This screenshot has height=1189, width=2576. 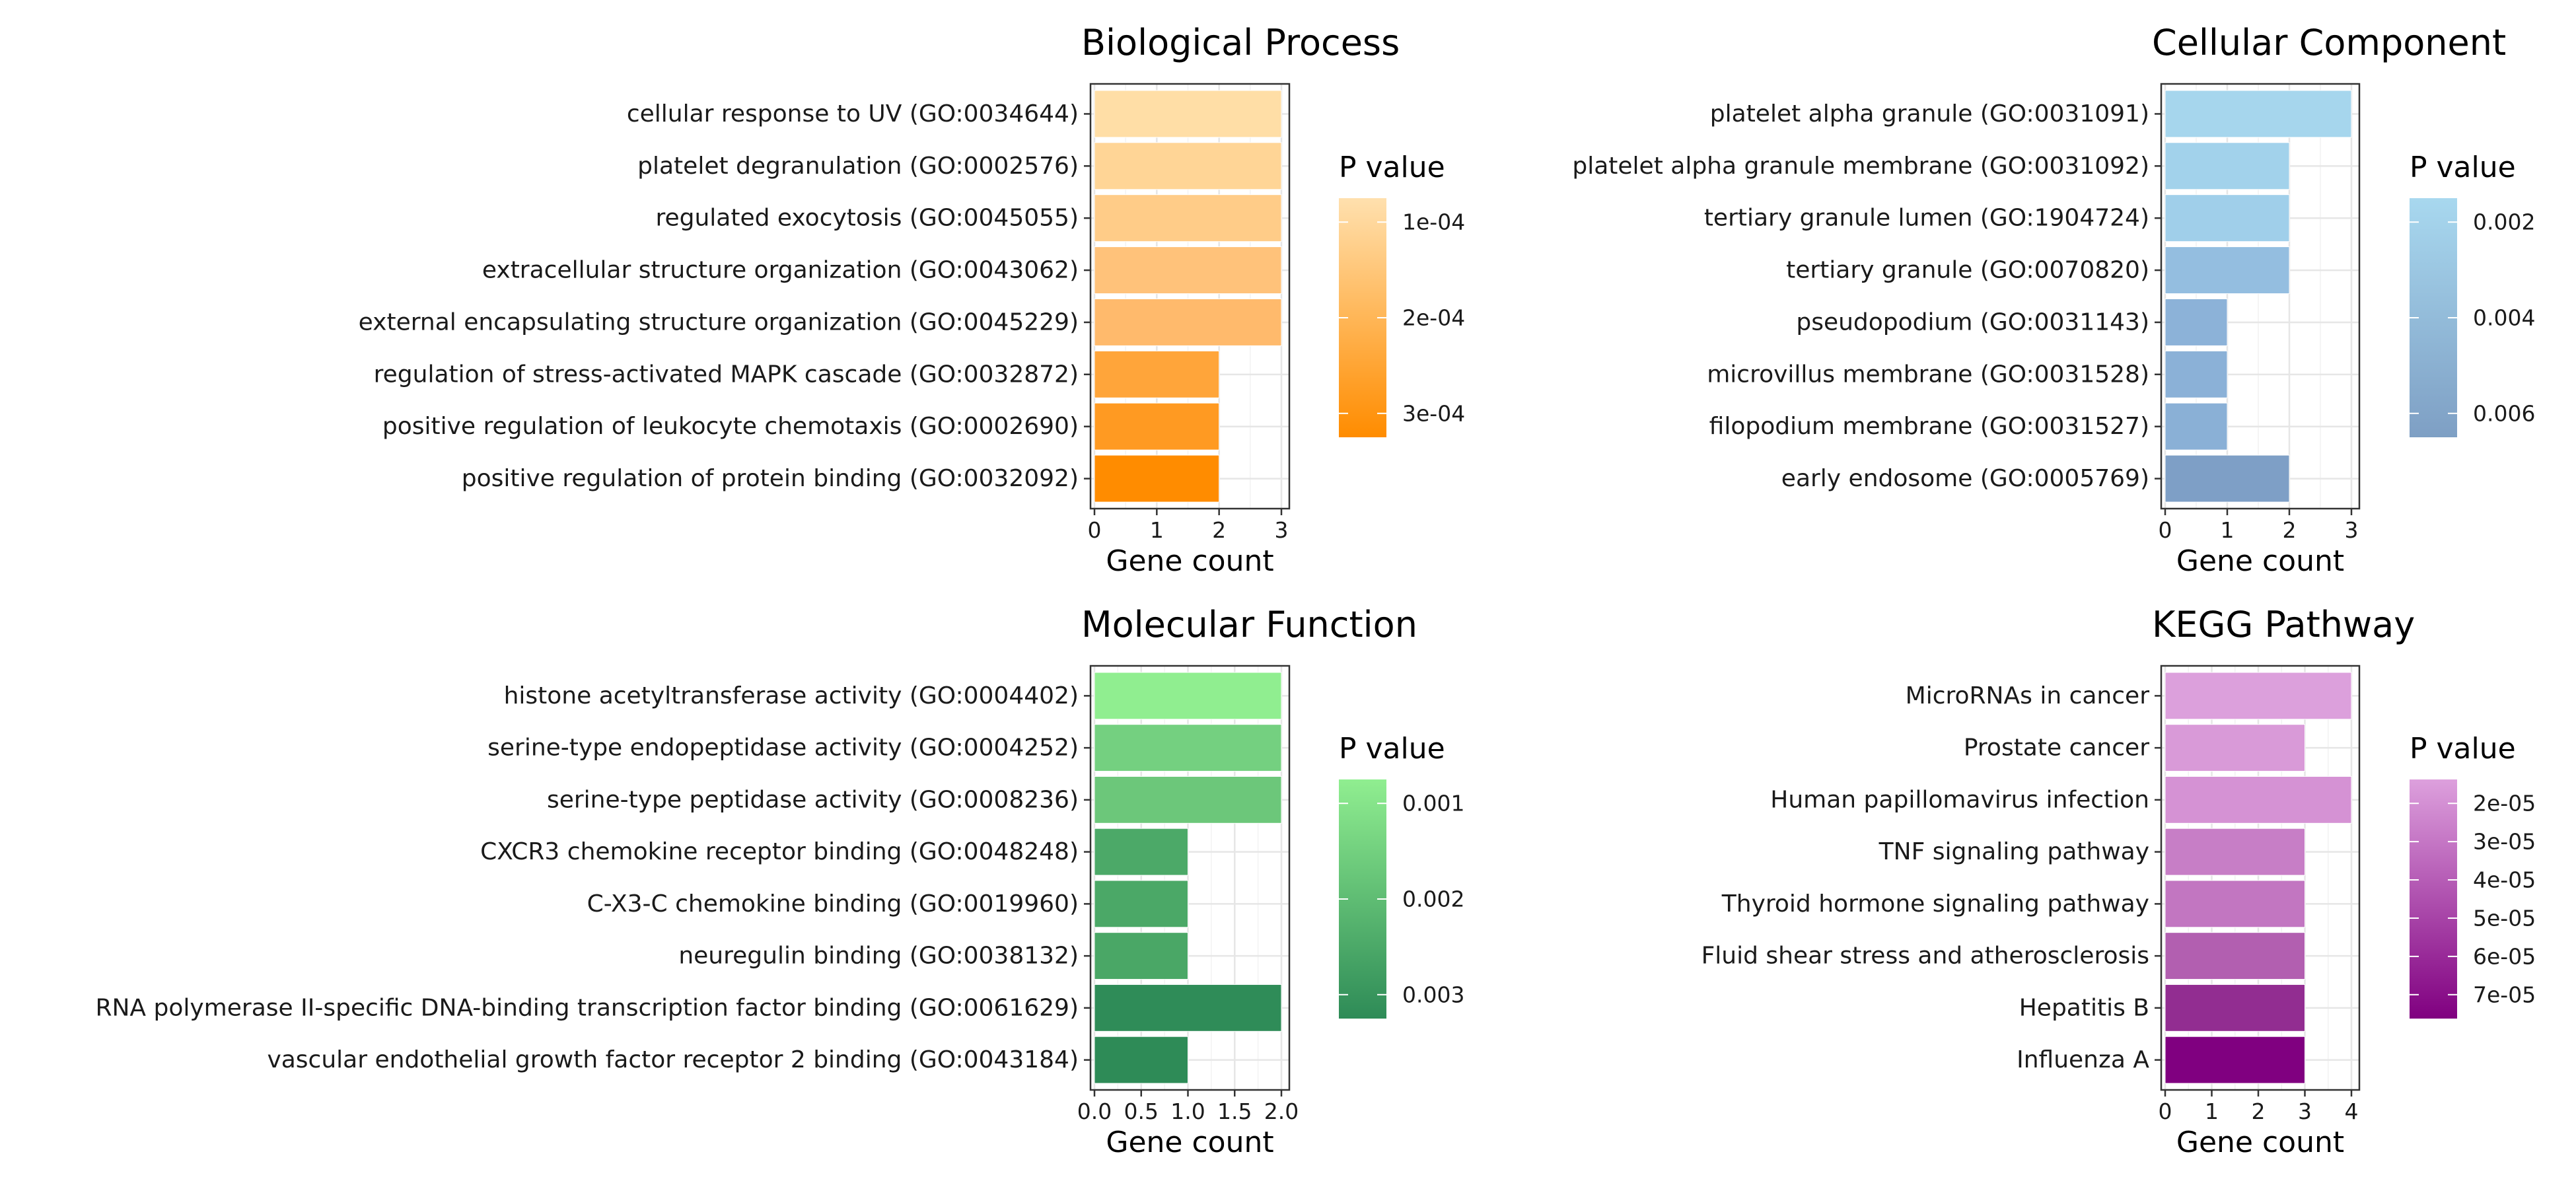 What do you see at coordinates (1925, 956) in the screenshot?
I see `category-label: Fluid shear stress and atherosclerosis` at bounding box center [1925, 956].